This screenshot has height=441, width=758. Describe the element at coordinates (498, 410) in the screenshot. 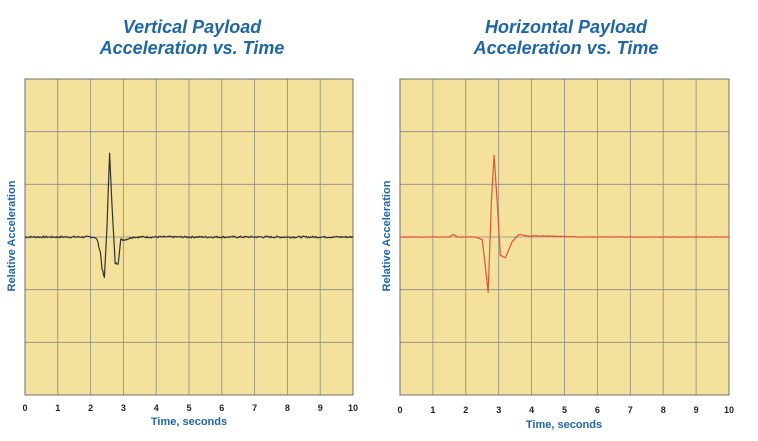

I see `horizontal-x-tick-label: 3` at that location.